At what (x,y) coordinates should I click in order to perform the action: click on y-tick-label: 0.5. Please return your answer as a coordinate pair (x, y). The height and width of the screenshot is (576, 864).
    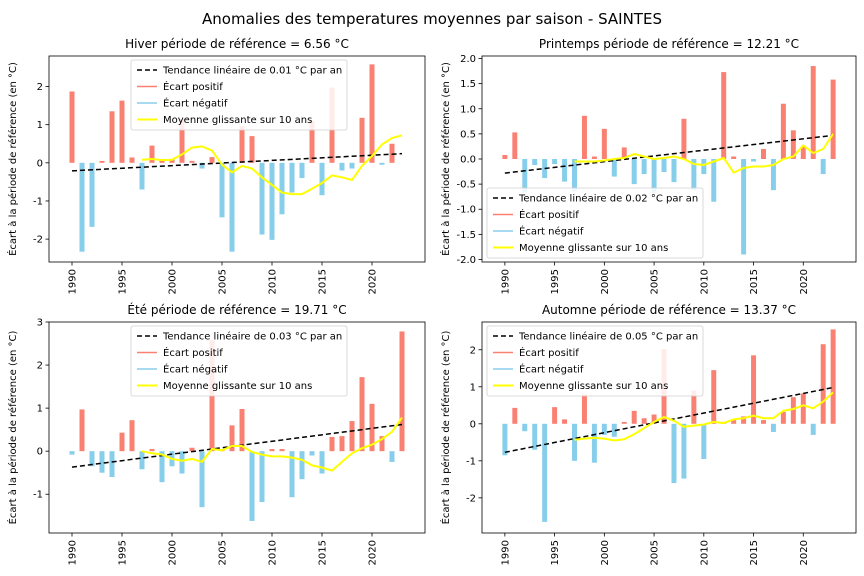
    Looking at the image, I should click on (468, 134).